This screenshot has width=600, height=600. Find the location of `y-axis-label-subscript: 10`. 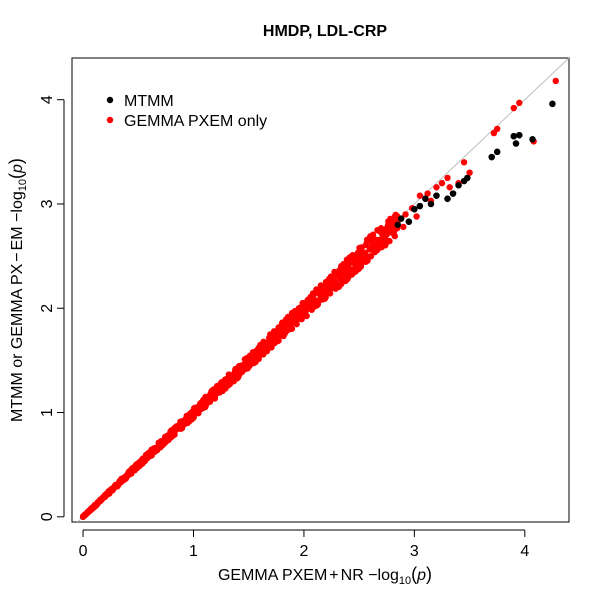

y-axis-label-subscript: 10 is located at coordinates (23, 185).